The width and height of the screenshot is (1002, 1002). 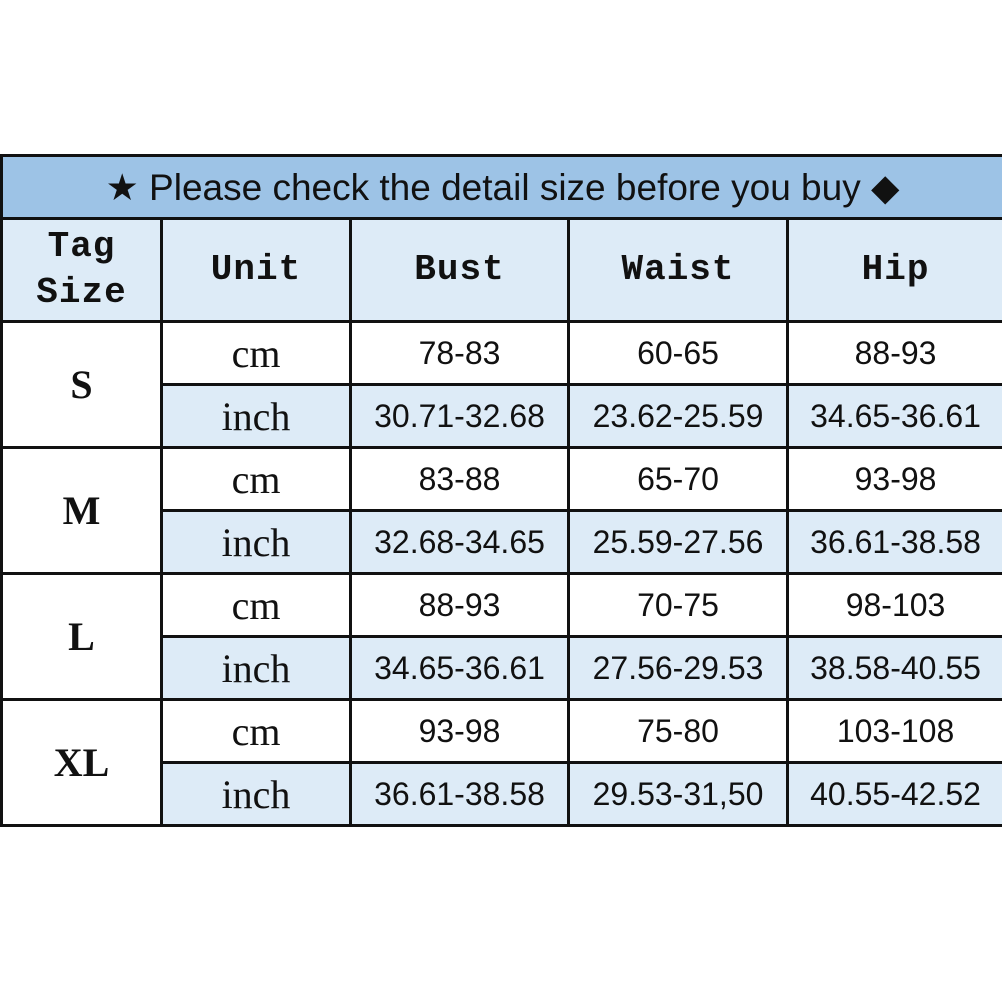 What do you see at coordinates (893, 416) in the screenshot?
I see `hip-cell: 34.65-36.61` at bounding box center [893, 416].